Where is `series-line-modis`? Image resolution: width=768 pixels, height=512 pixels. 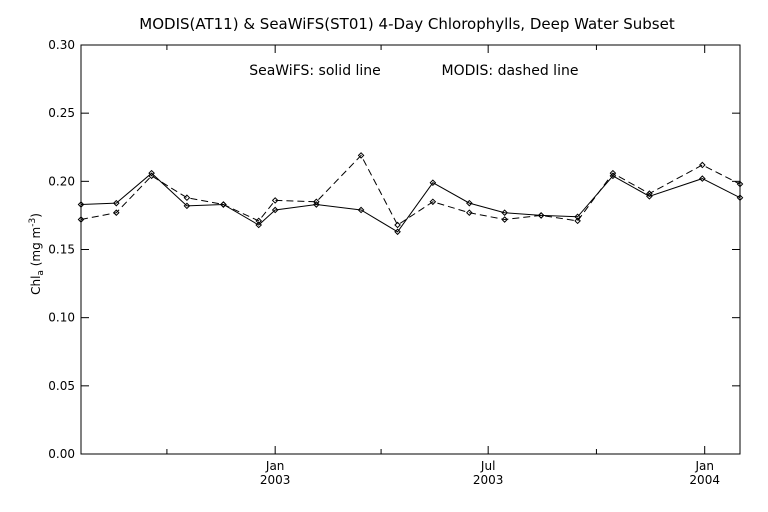
series-line-modis is located at coordinates (410, 190).